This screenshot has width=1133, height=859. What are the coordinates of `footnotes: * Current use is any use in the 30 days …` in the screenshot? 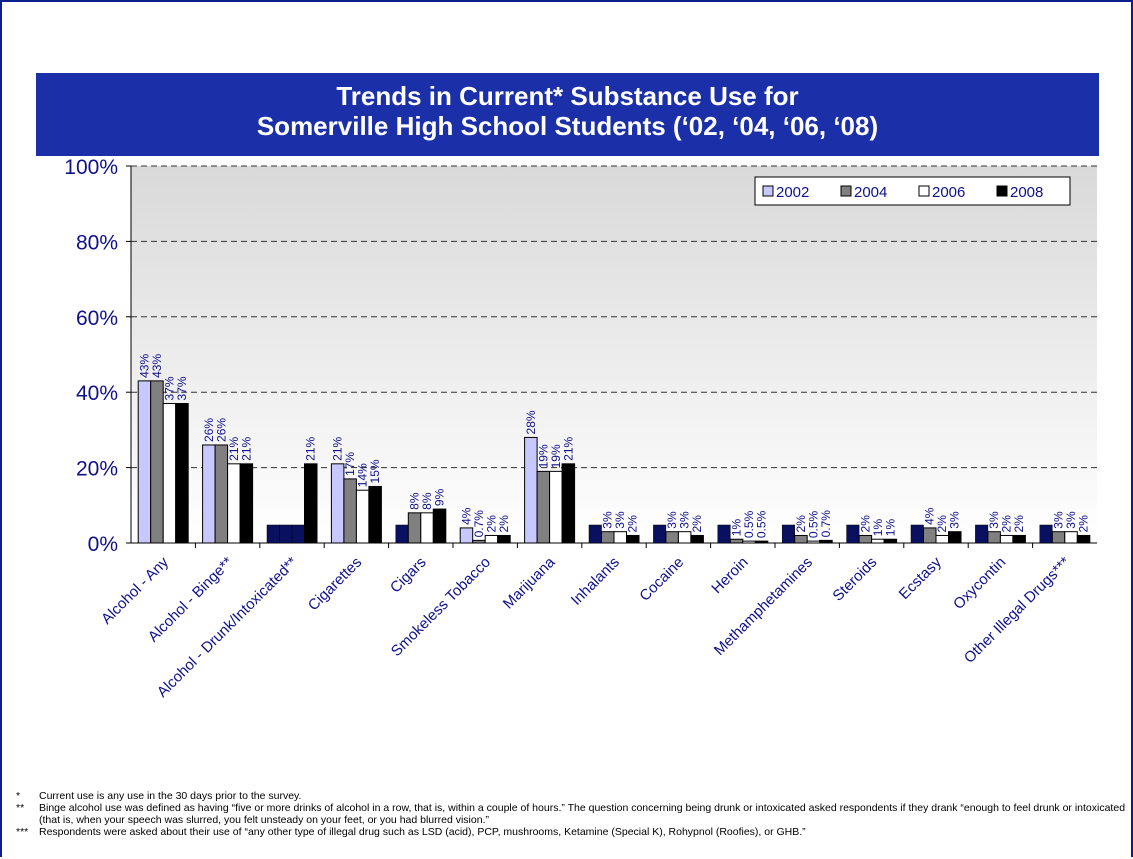 It's located at (573, 814).